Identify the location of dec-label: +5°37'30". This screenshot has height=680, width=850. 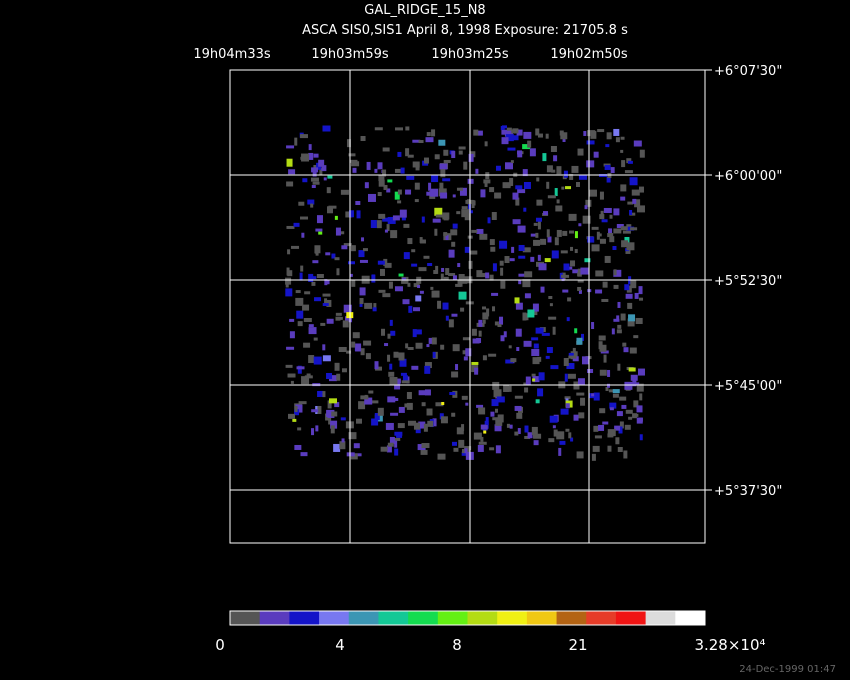
(748, 491).